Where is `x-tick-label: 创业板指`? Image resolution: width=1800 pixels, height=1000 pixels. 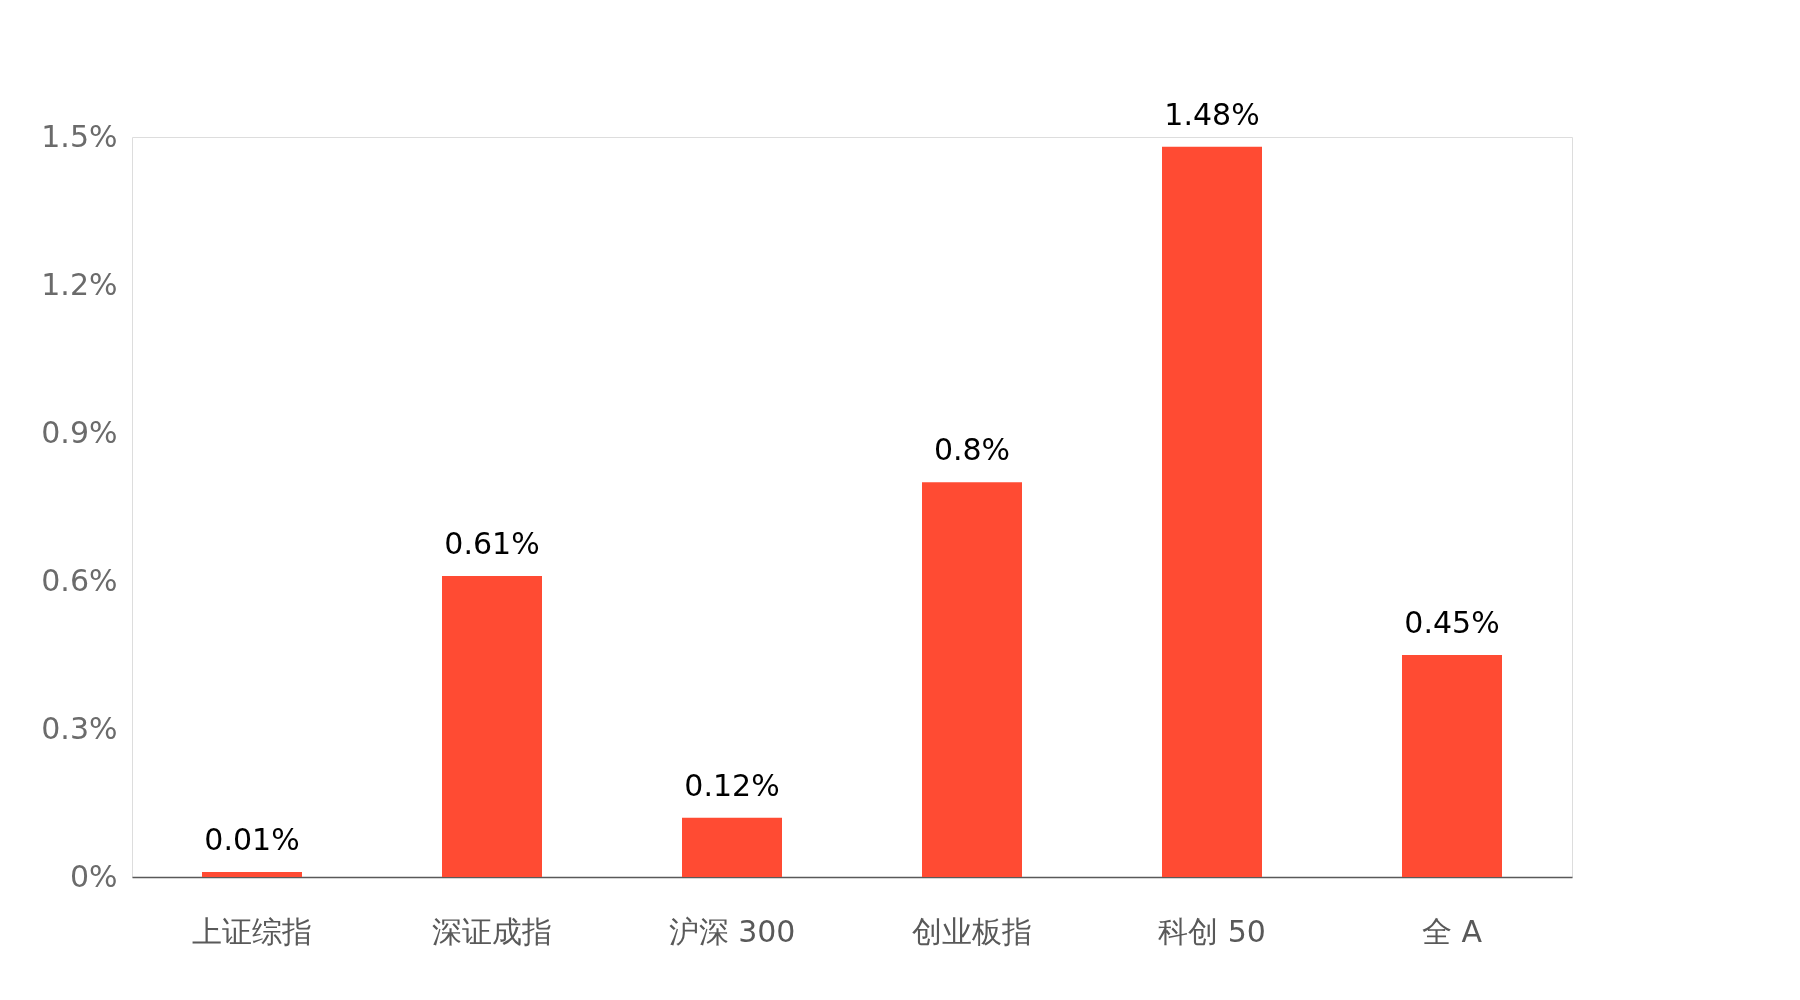 x-tick-label: 创业板指 is located at coordinates (972, 931).